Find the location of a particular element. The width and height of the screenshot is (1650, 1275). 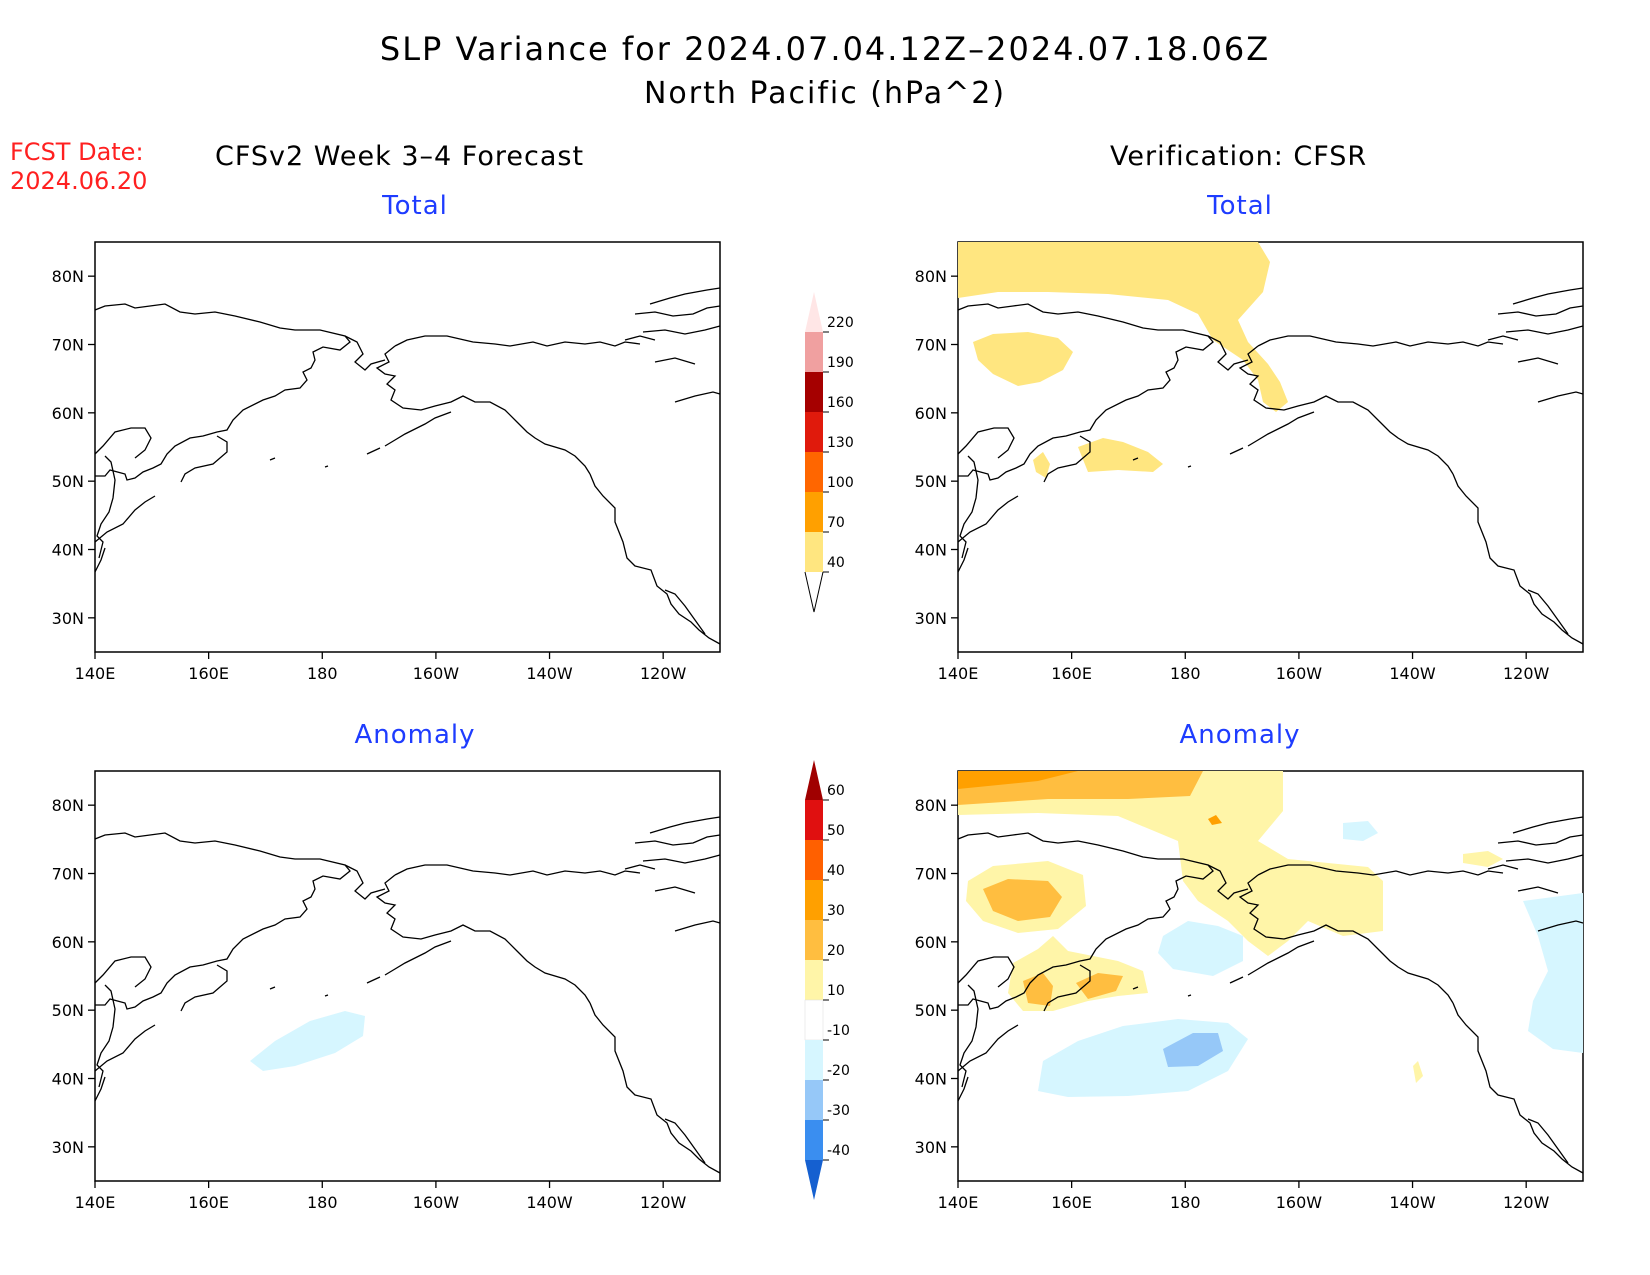

colorbar-label: -10 is located at coordinates (838, 1031).